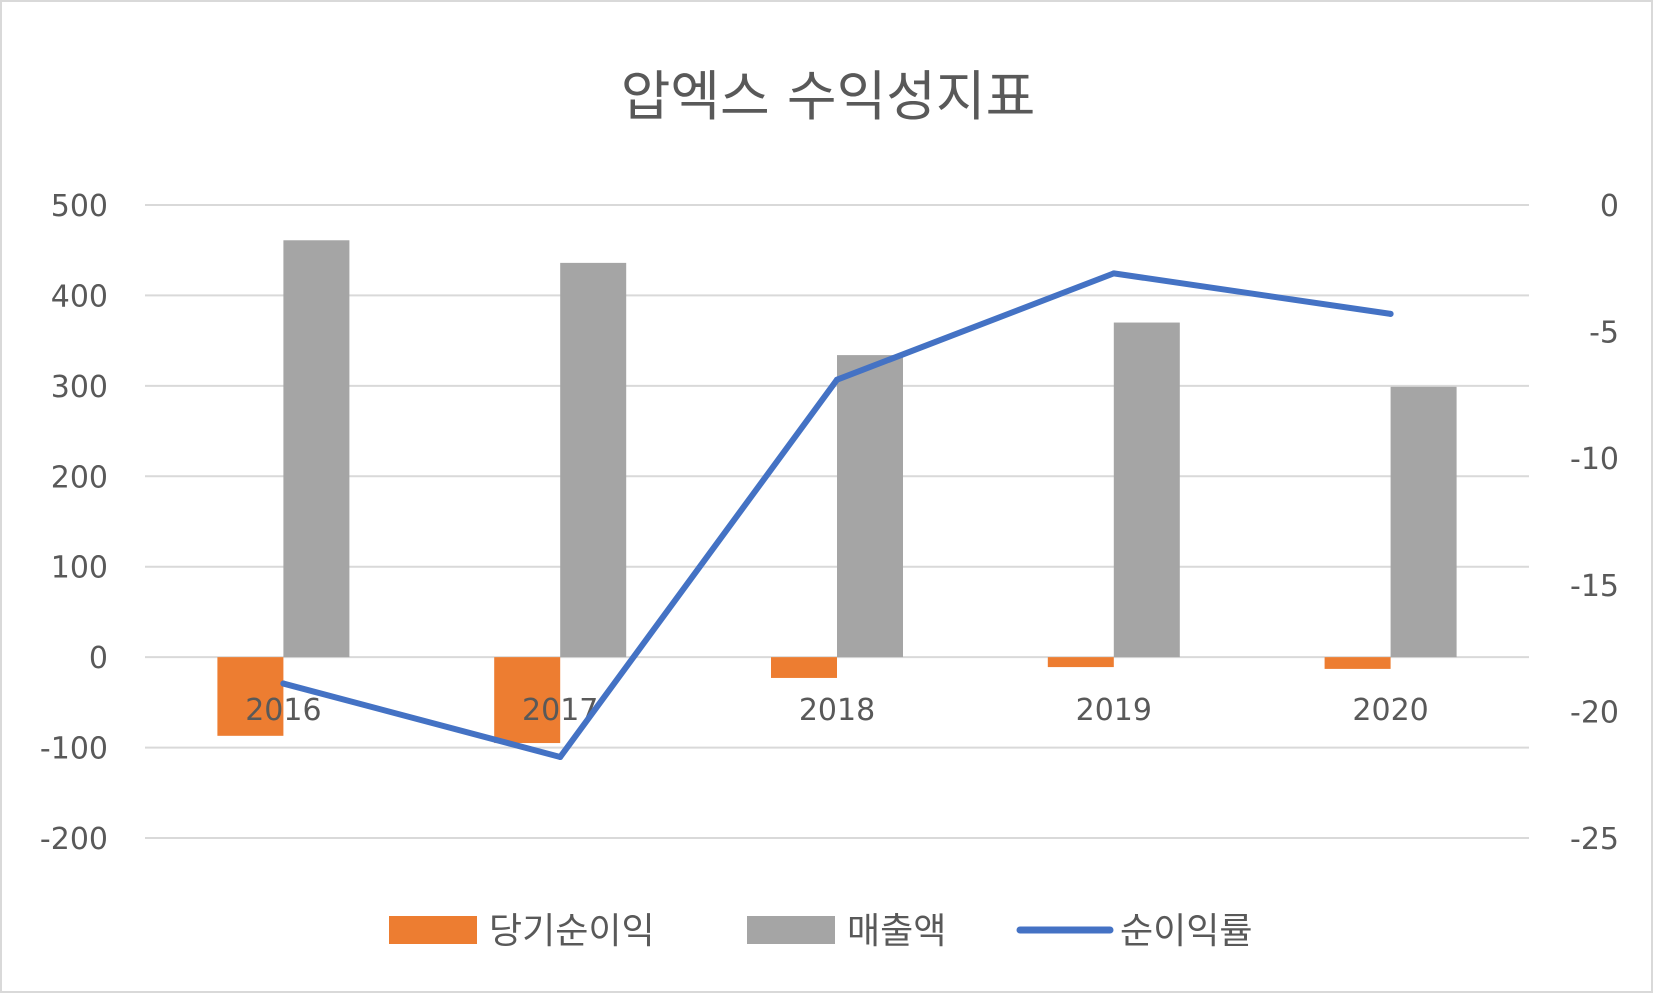 Image resolution: width=1653 pixels, height=995 pixels. I want to click on right-tick-label: -15, so click(1594, 586).